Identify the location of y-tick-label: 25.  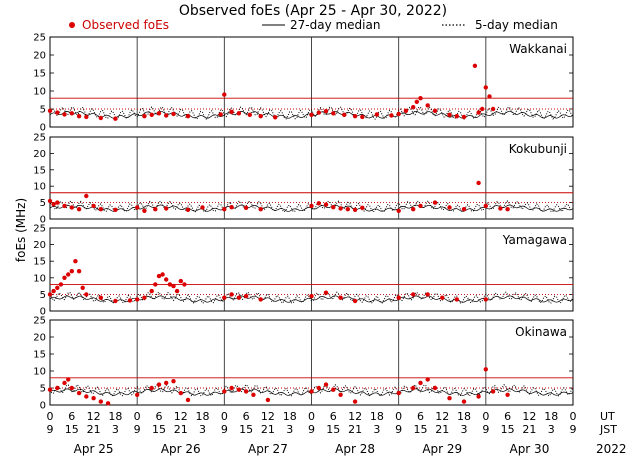
(39, 138).